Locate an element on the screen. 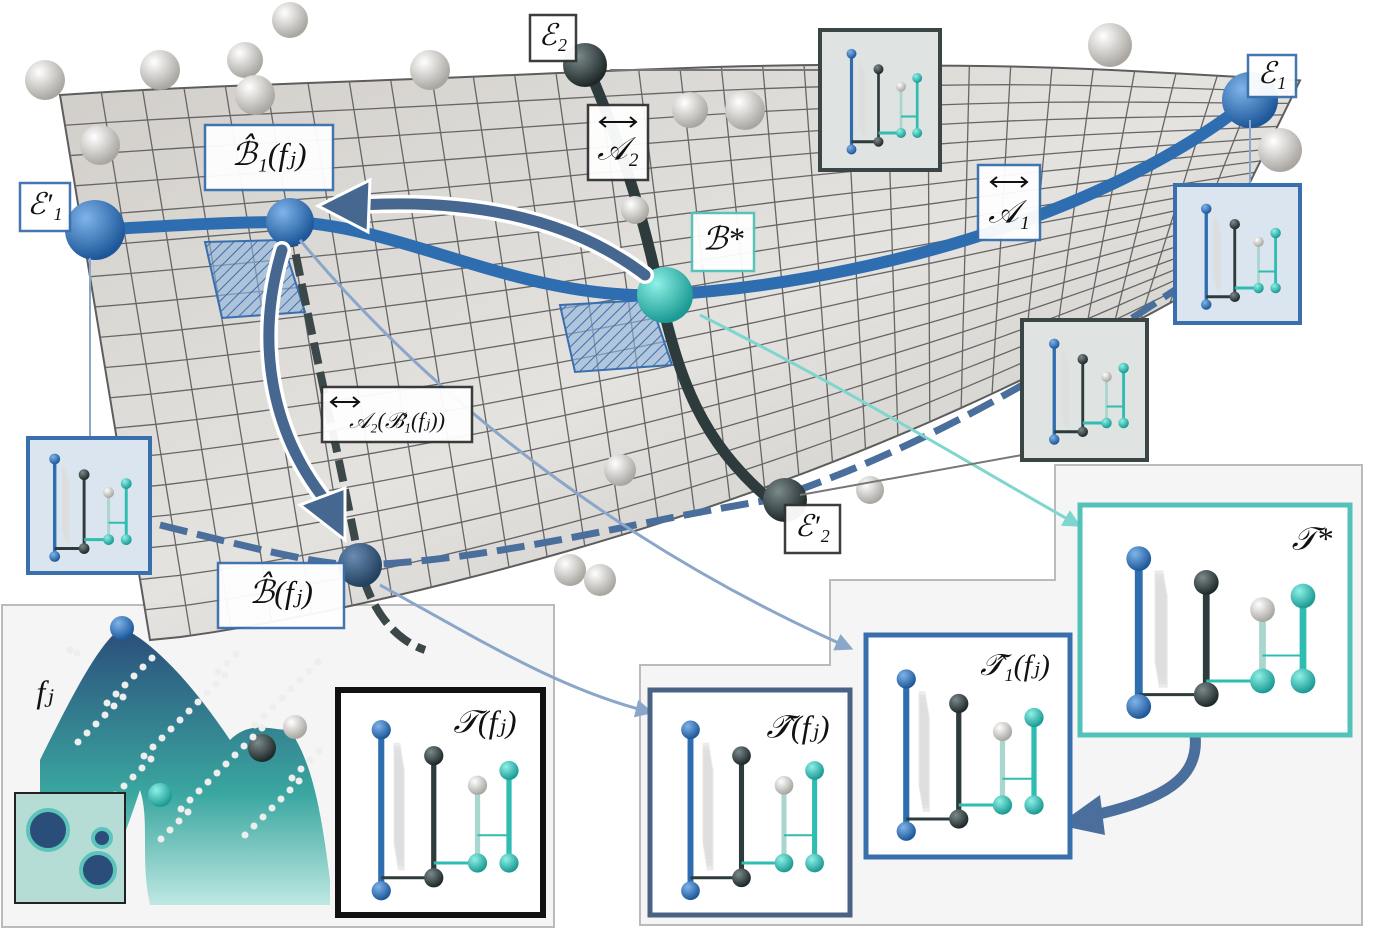  label: 𝒯̂₁(fⱼ) is located at coordinates (1015, 665).